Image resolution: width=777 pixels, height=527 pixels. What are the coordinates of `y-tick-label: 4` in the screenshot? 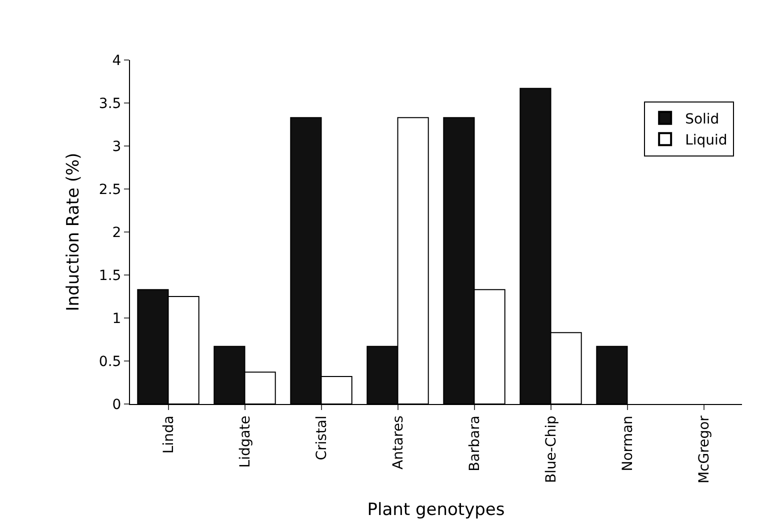 It's located at (117, 60).